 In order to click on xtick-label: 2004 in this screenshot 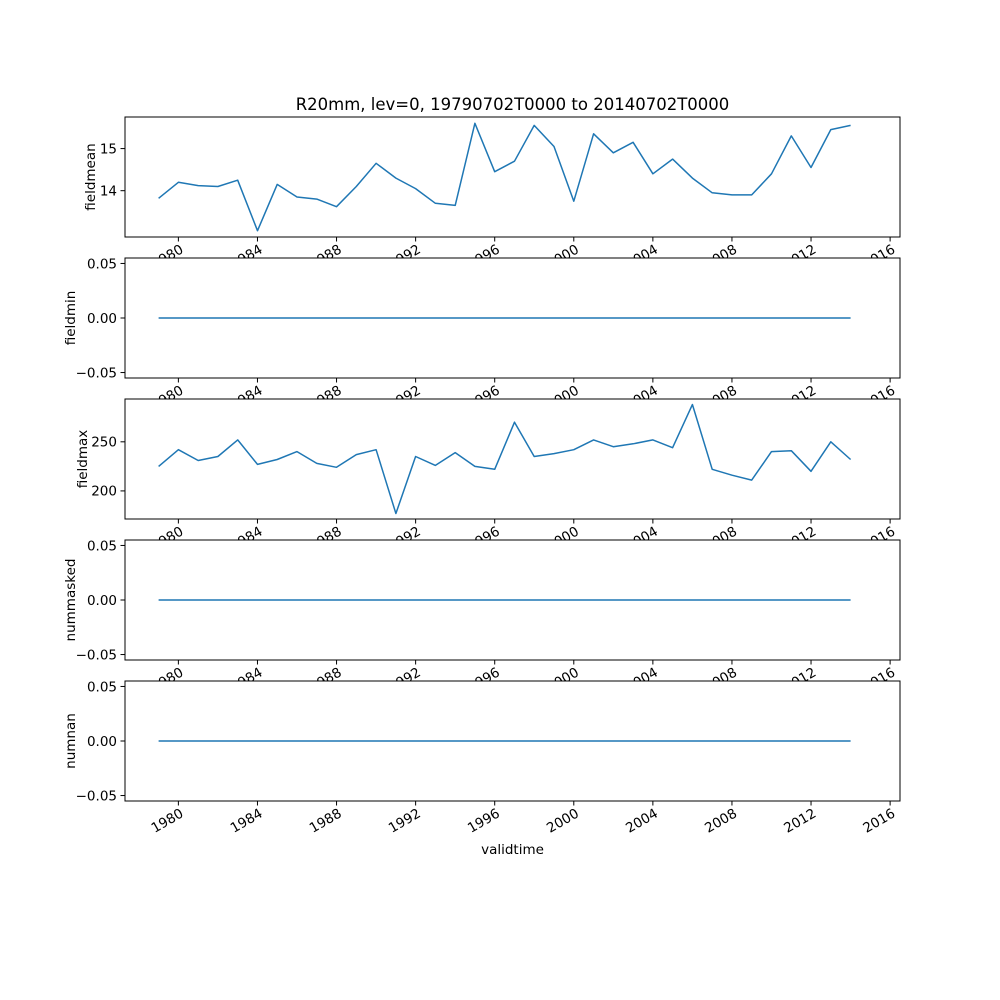, I will do `click(642, 821)`.